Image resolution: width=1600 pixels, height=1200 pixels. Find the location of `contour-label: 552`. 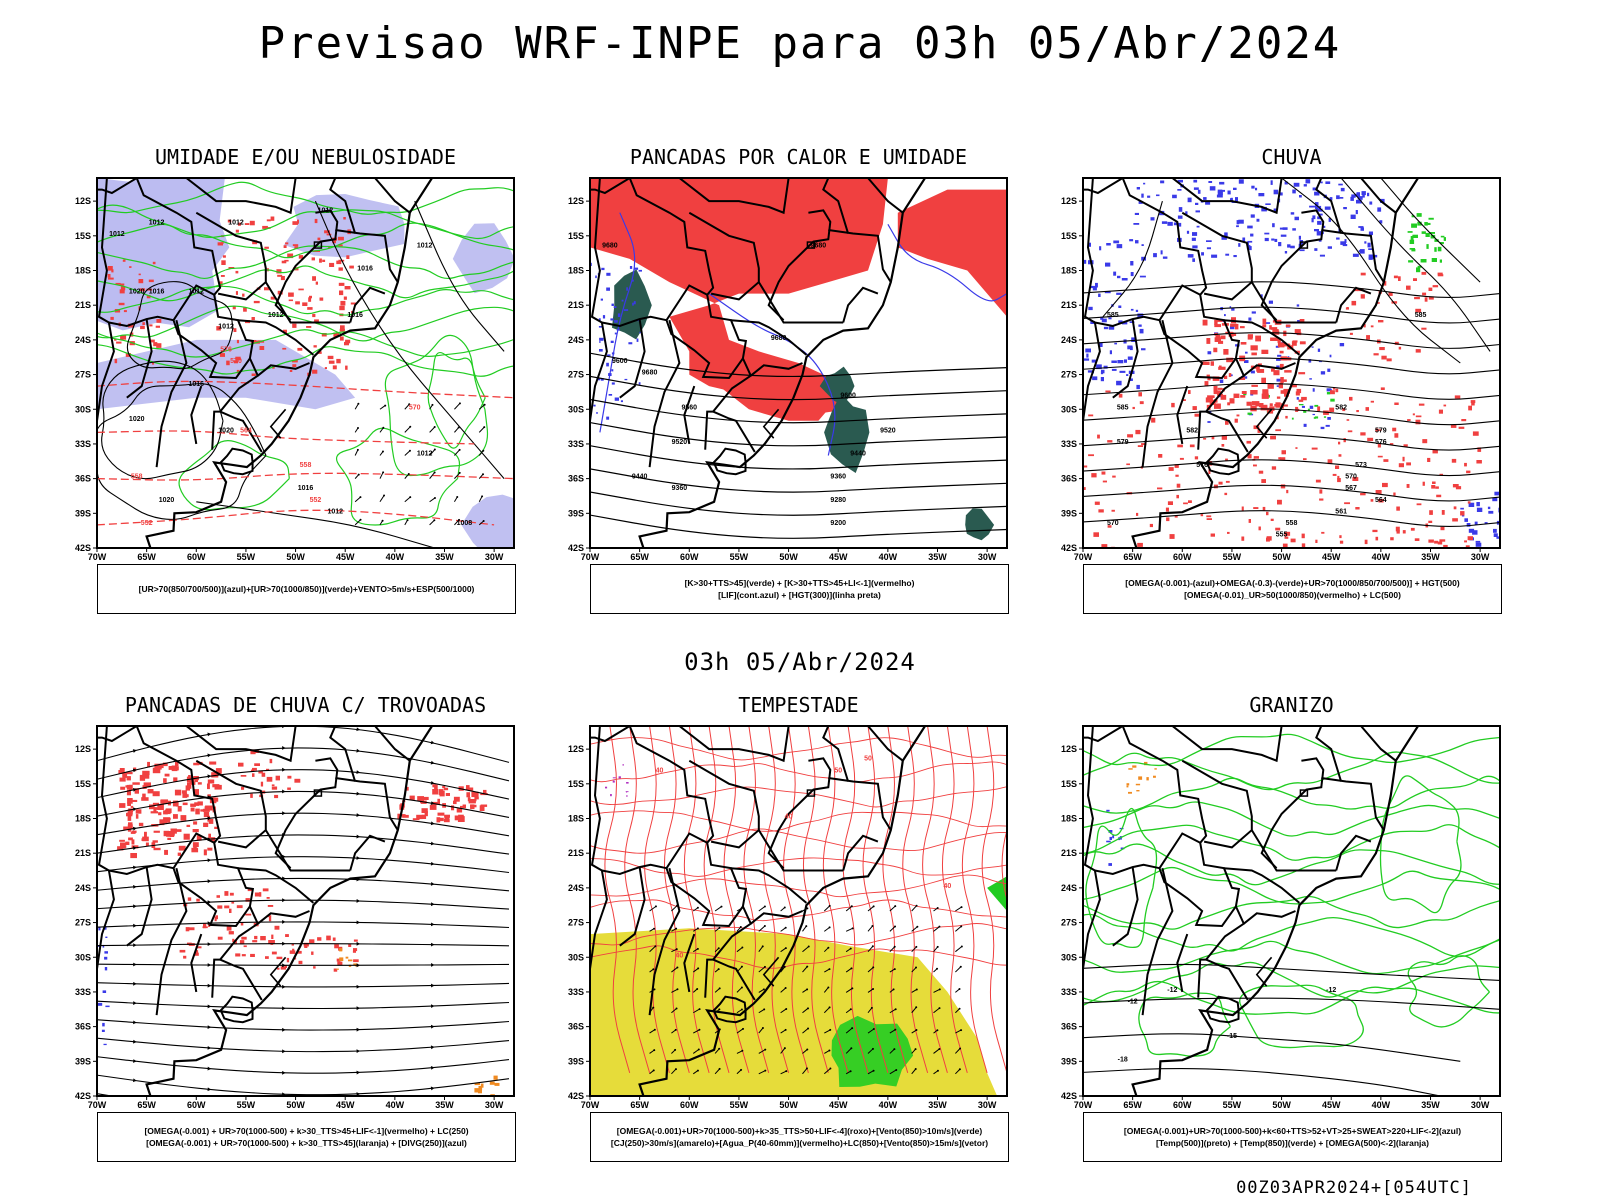

contour-label: 552 is located at coordinates (147, 523).